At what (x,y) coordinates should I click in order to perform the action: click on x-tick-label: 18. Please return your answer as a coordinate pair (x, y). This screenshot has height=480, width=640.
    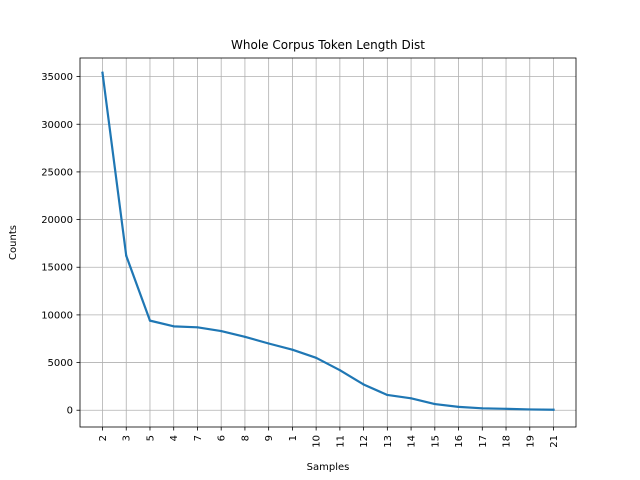
    Looking at the image, I should click on (507, 441).